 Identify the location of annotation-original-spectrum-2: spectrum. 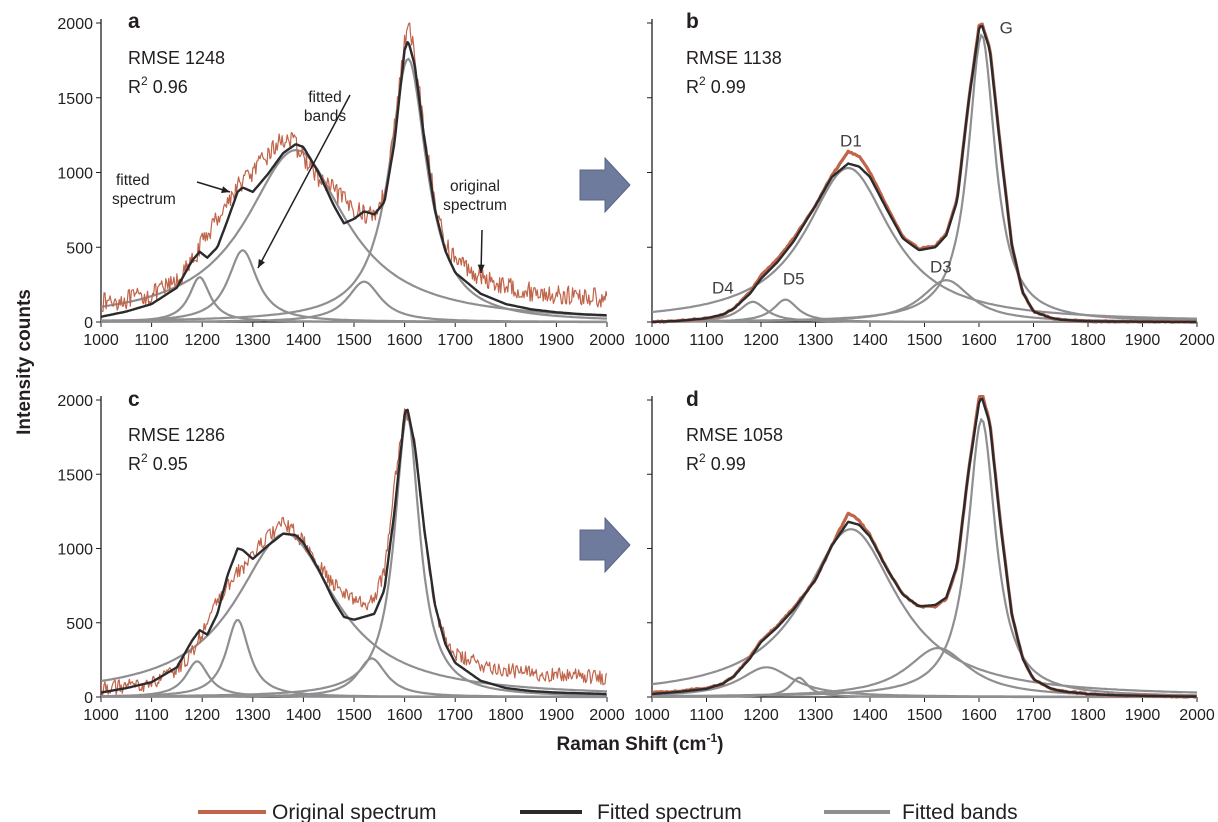
(475, 205).